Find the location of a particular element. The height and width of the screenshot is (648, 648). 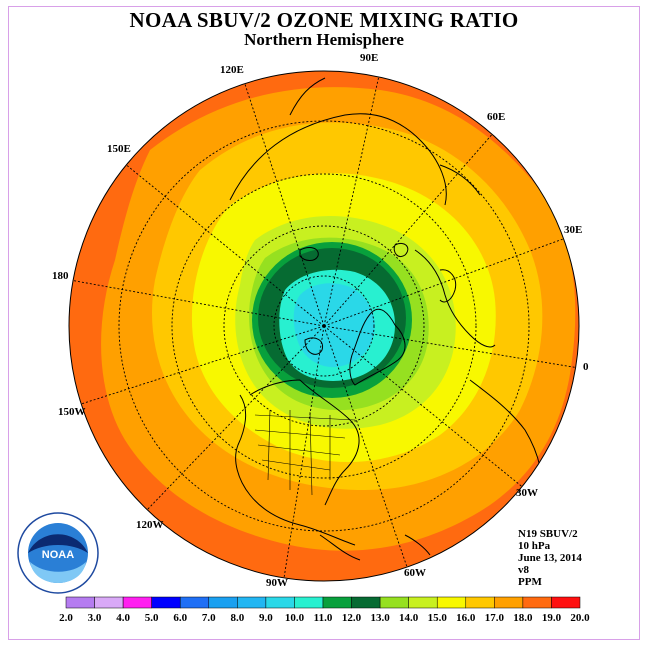

us-state-lines is located at coordinates (305, 442).